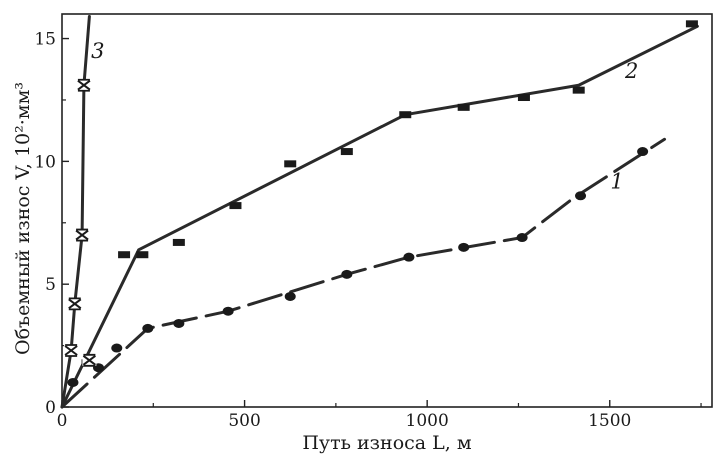 The image size is (717, 454). Describe the element at coordinates (45, 162) in the screenshot. I see `y-tick-label-2: 10` at that location.